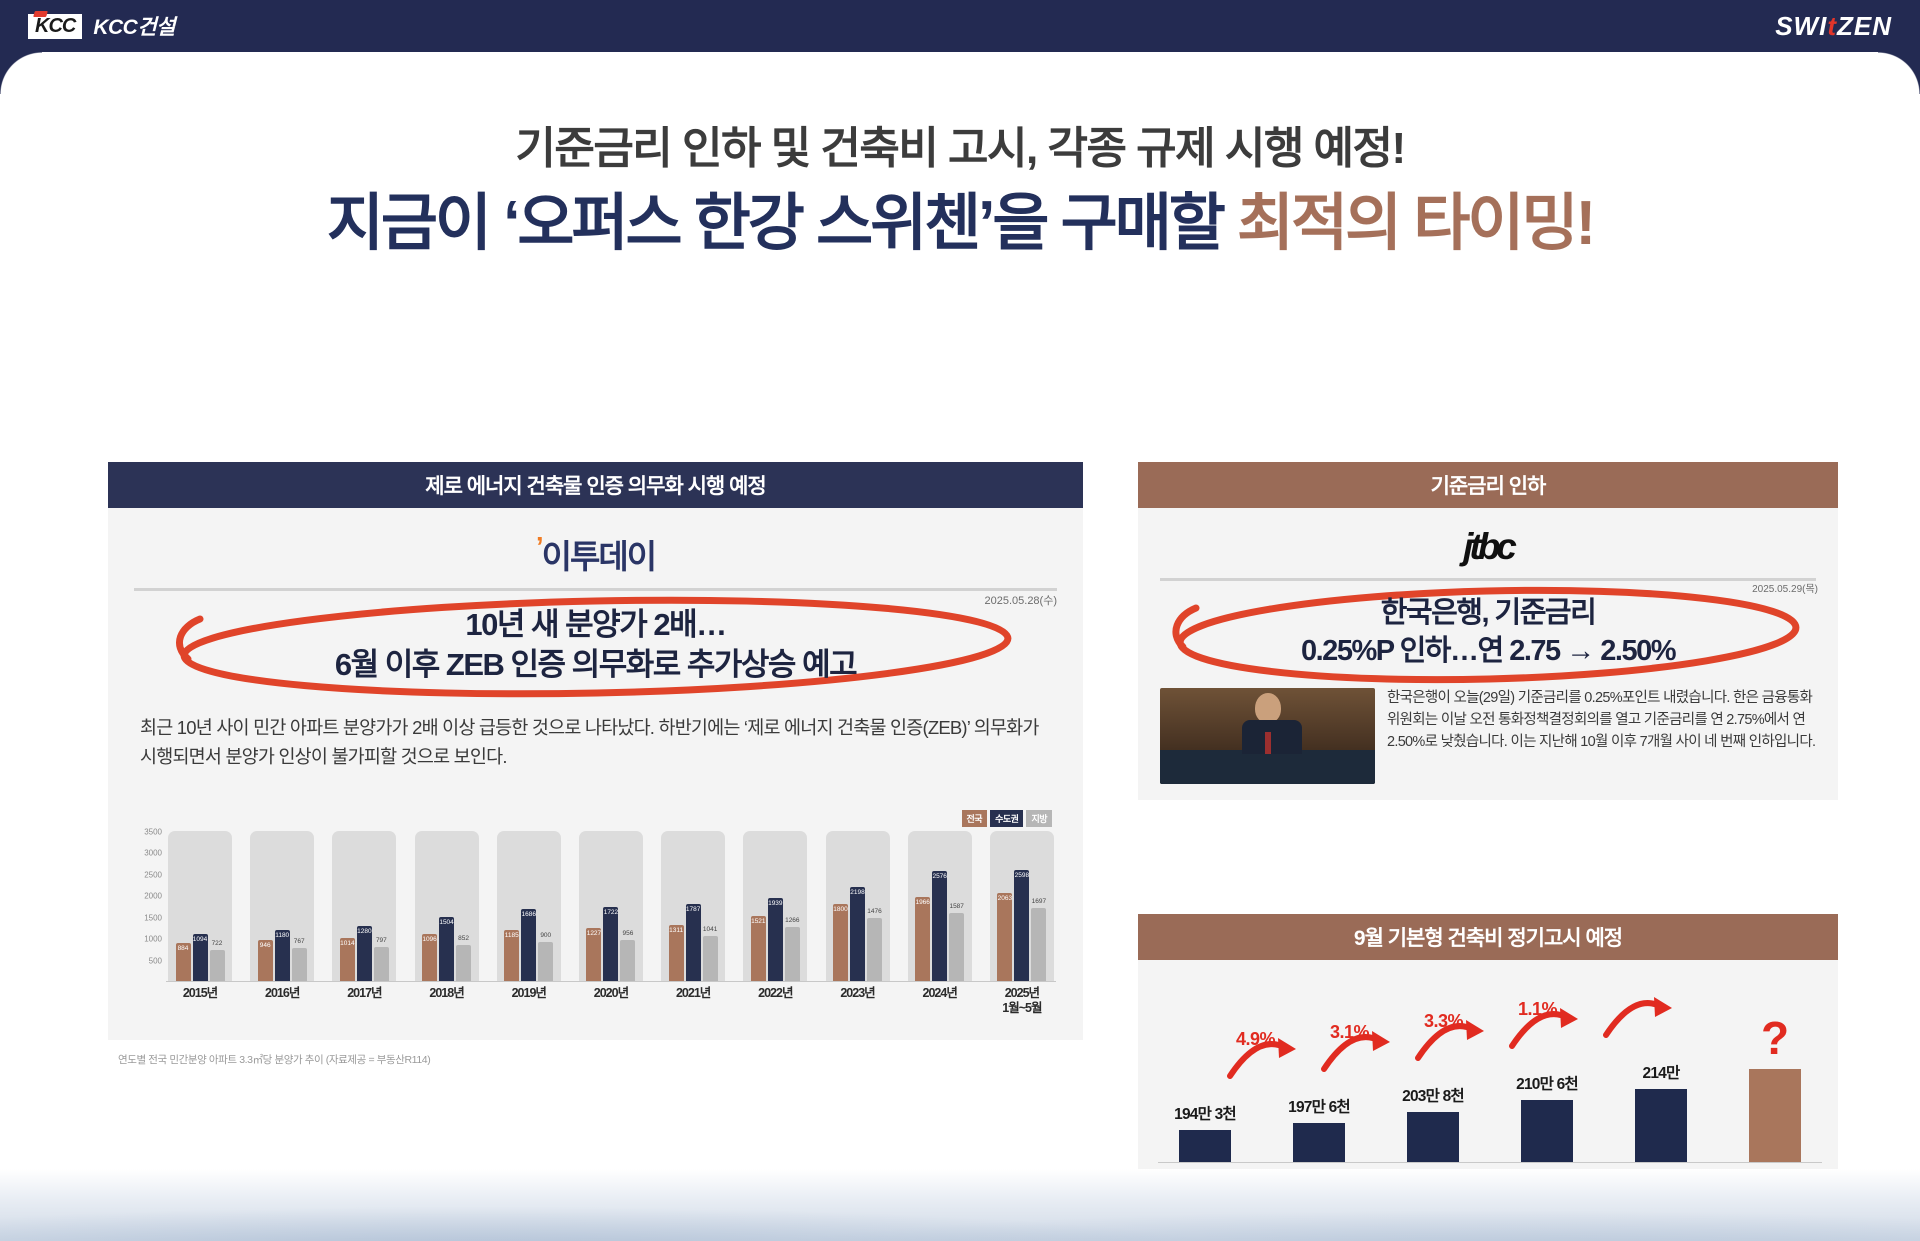 The height and width of the screenshot is (1241, 1920). Describe the element at coordinates (1488, 613) in the screenshot. I see `rate-headline-line-1: 한국은행, 기준금리` at that location.